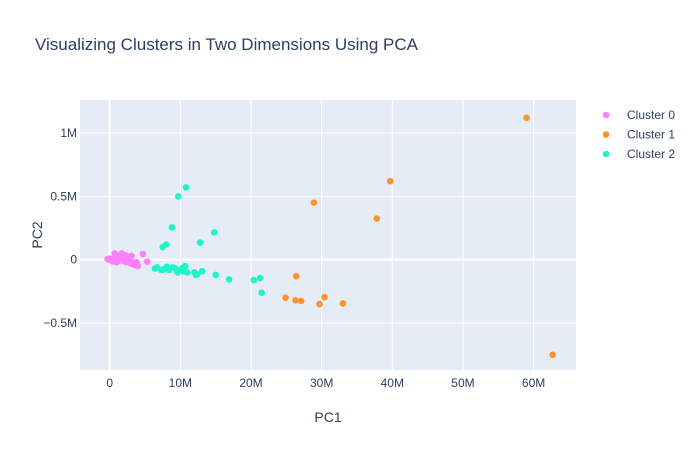 Image resolution: width=700 pixels, height=450 pixels. Describe the element at coordinates (73, 260) in the screenshot. I see `y-tick-label-1: 0` at that location.